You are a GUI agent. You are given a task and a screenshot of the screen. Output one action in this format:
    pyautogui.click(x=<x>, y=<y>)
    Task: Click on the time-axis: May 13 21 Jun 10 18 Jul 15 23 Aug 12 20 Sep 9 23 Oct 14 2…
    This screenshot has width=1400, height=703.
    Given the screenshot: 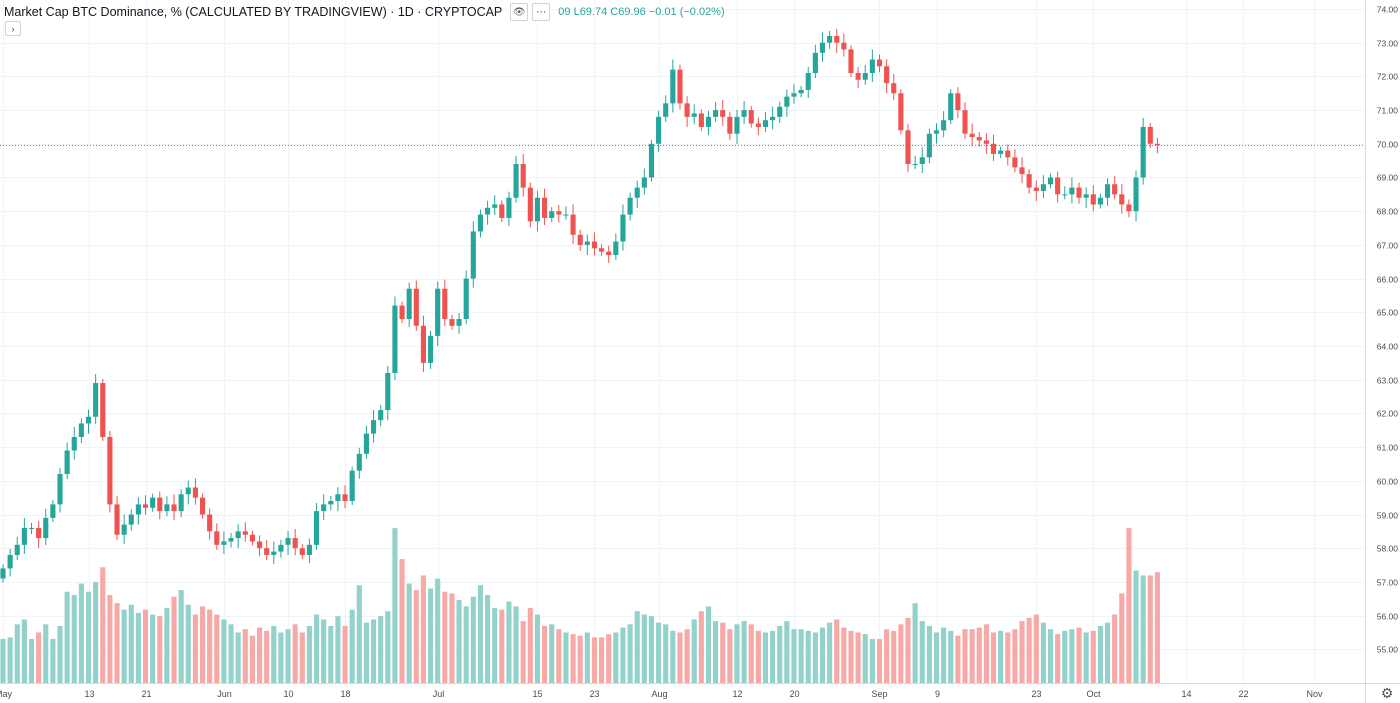 What is the action you would take?
    pyautogui.click(x=700, y=691)
    